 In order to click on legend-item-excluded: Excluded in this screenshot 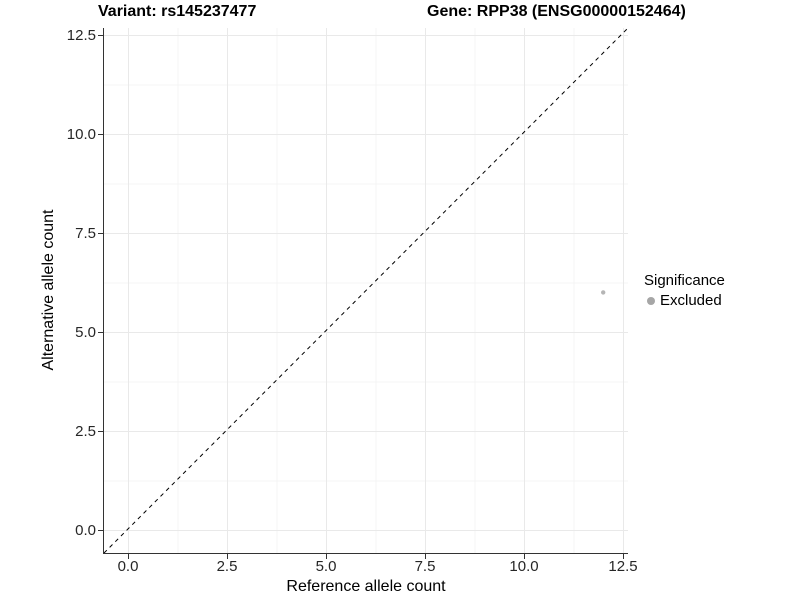, I will do `click(684, 300)`.